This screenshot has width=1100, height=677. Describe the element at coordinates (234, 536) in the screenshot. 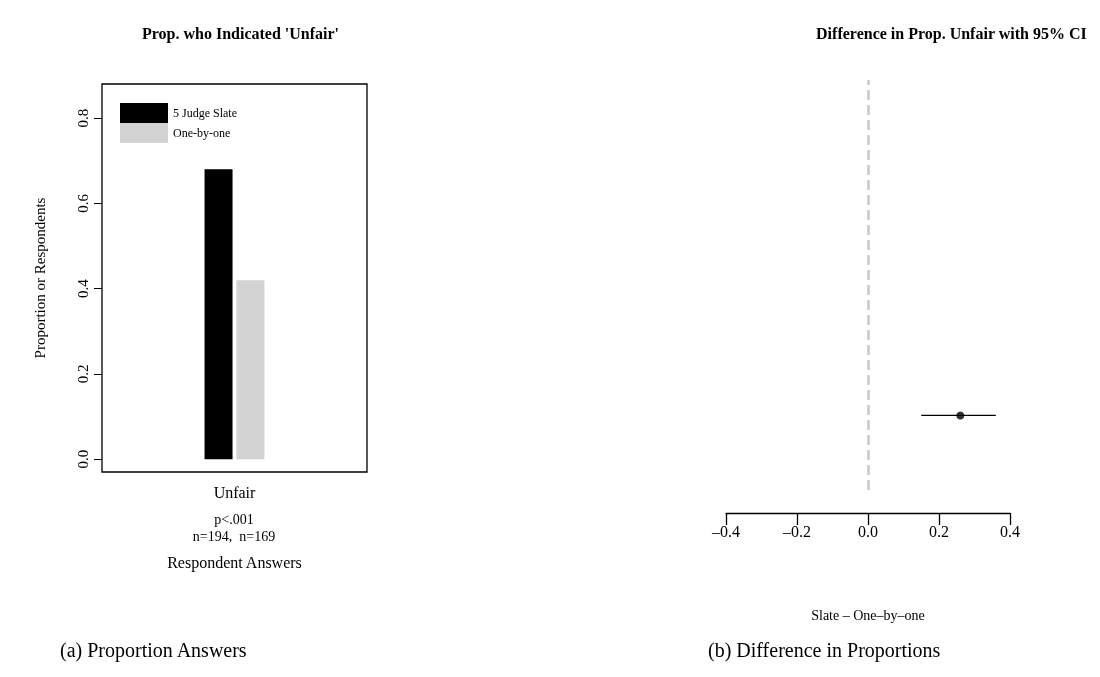

I see `text: n=194, n=169` at that location.